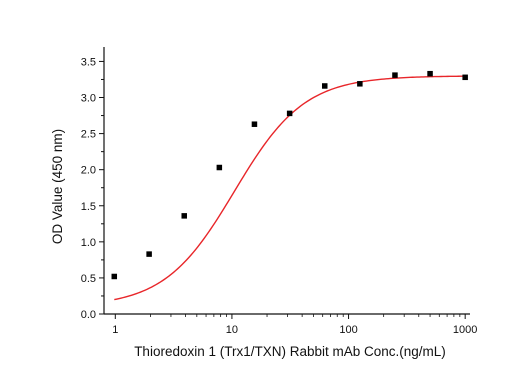  Describe the element at coordinates (88, 171) in the screenshot. I see `y-tick-label: 2.0` at that location.